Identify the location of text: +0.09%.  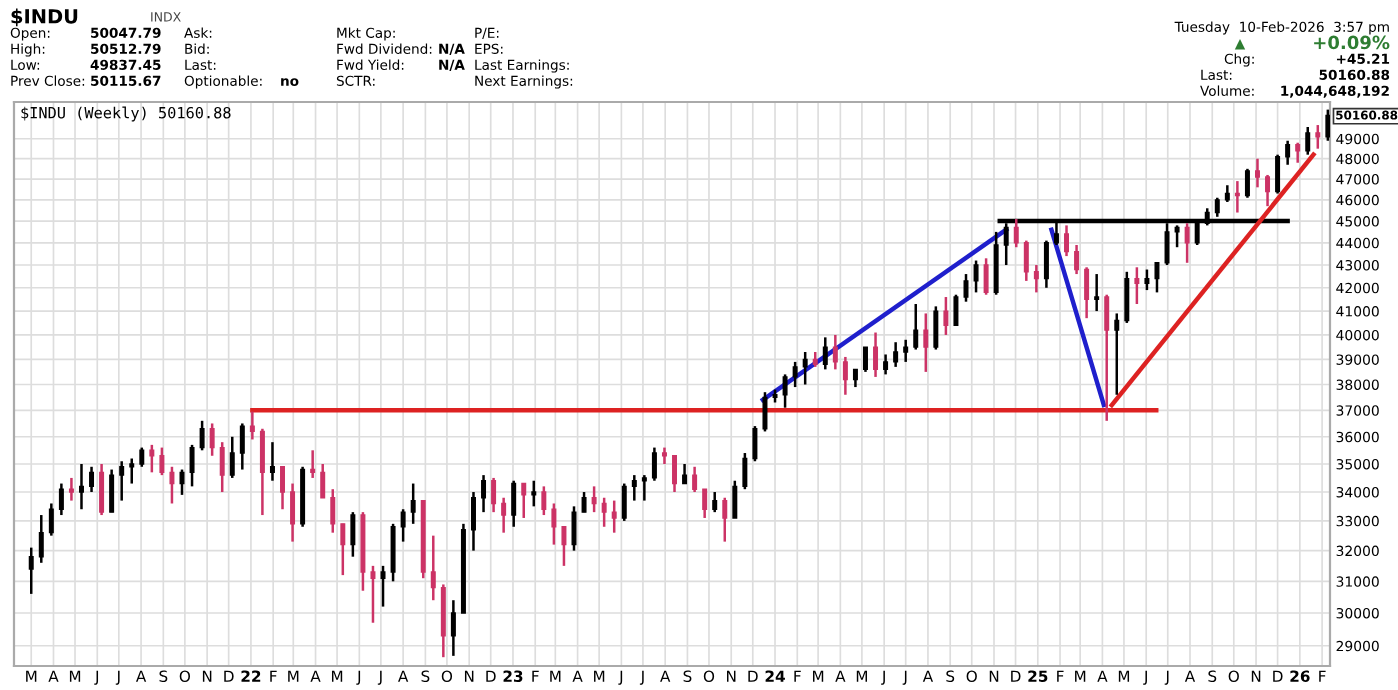
(1352, 42).